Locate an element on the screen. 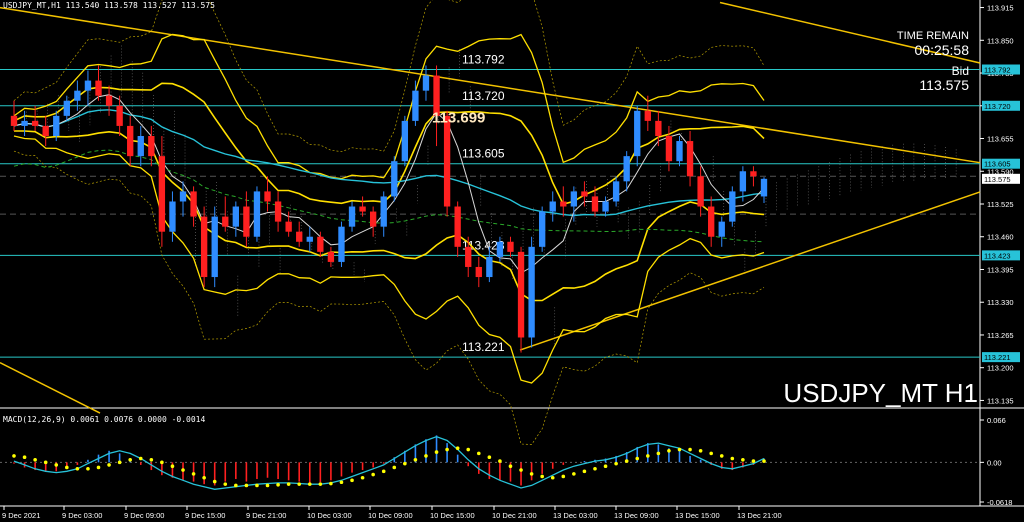 The image size is (1024, 522). bid-value: 113.575 is located at coordinates (944, 85).